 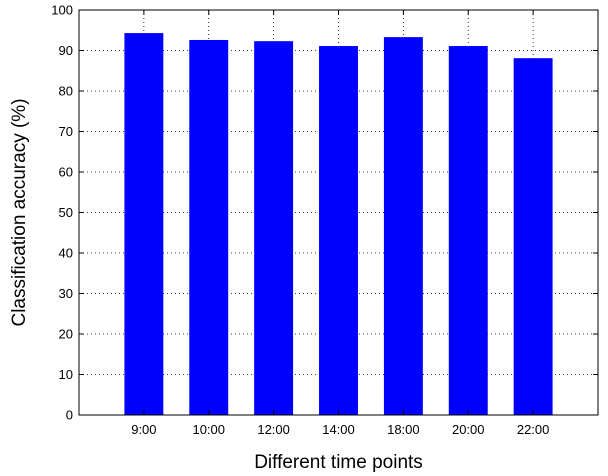 What do you see at coordinates (62, 10) in the screenshot?
I see `y-tick-label: 100` at bounding box center [62, 10].